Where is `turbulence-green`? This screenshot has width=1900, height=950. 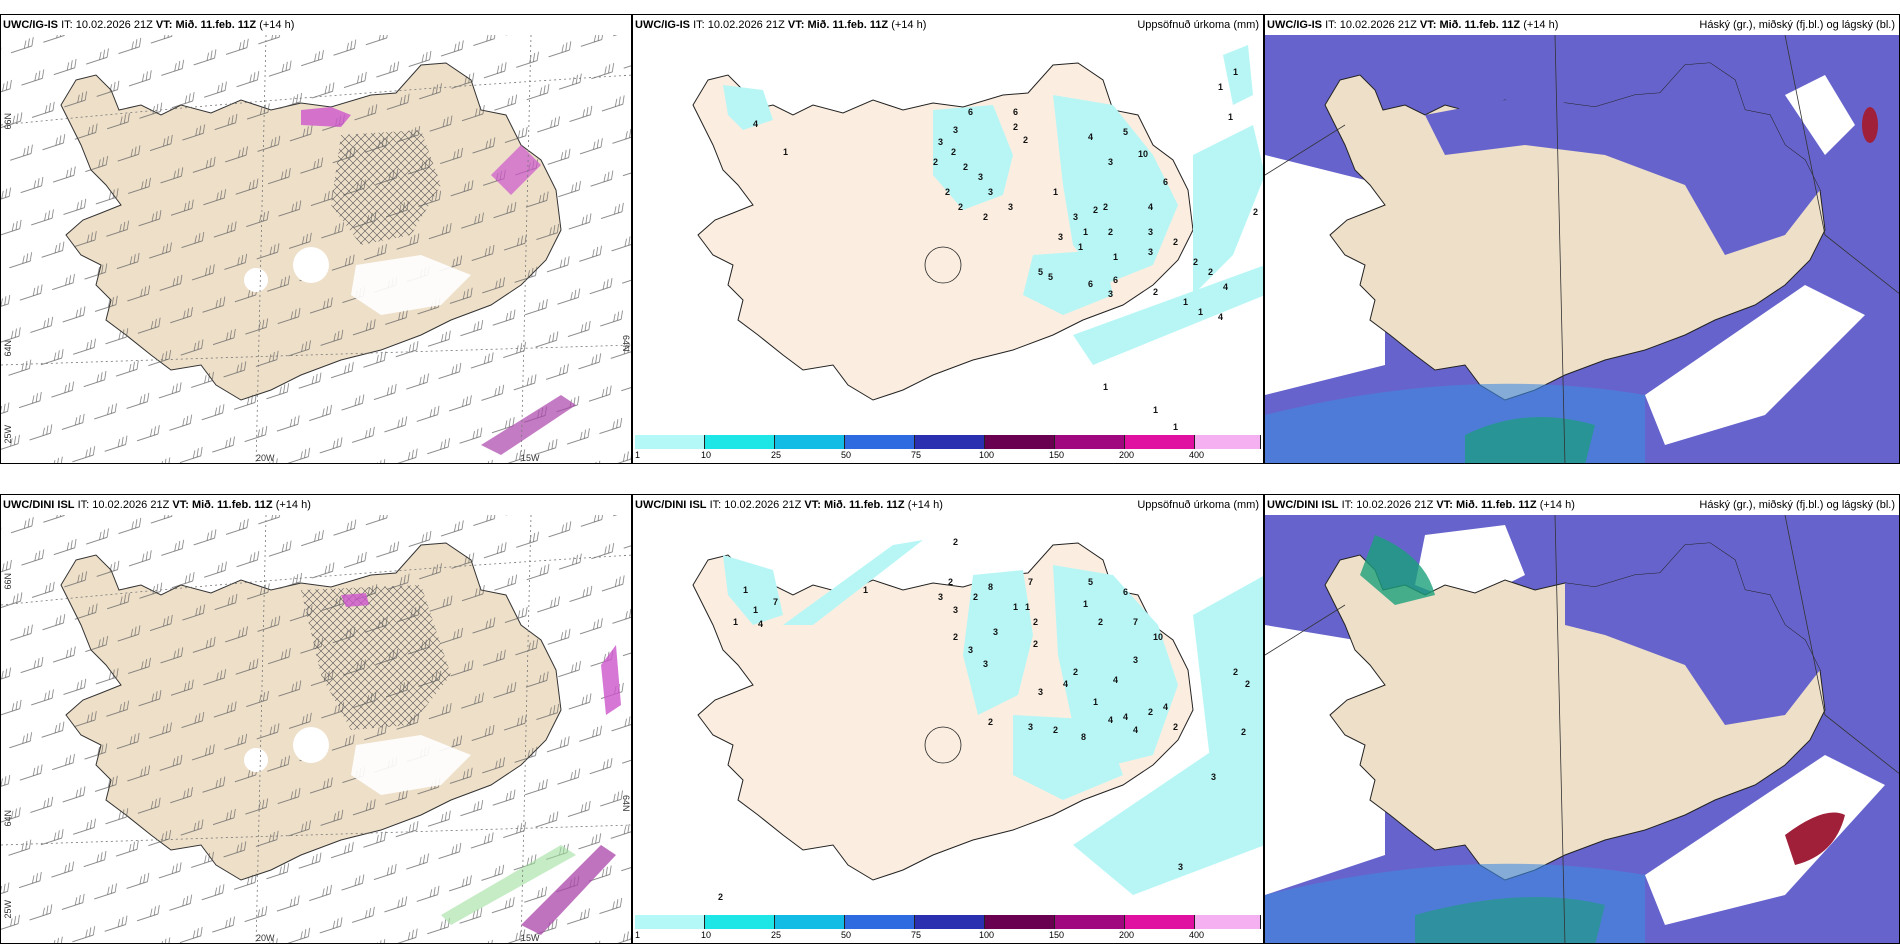 turbulence-green is located at coordinates (508, 885).